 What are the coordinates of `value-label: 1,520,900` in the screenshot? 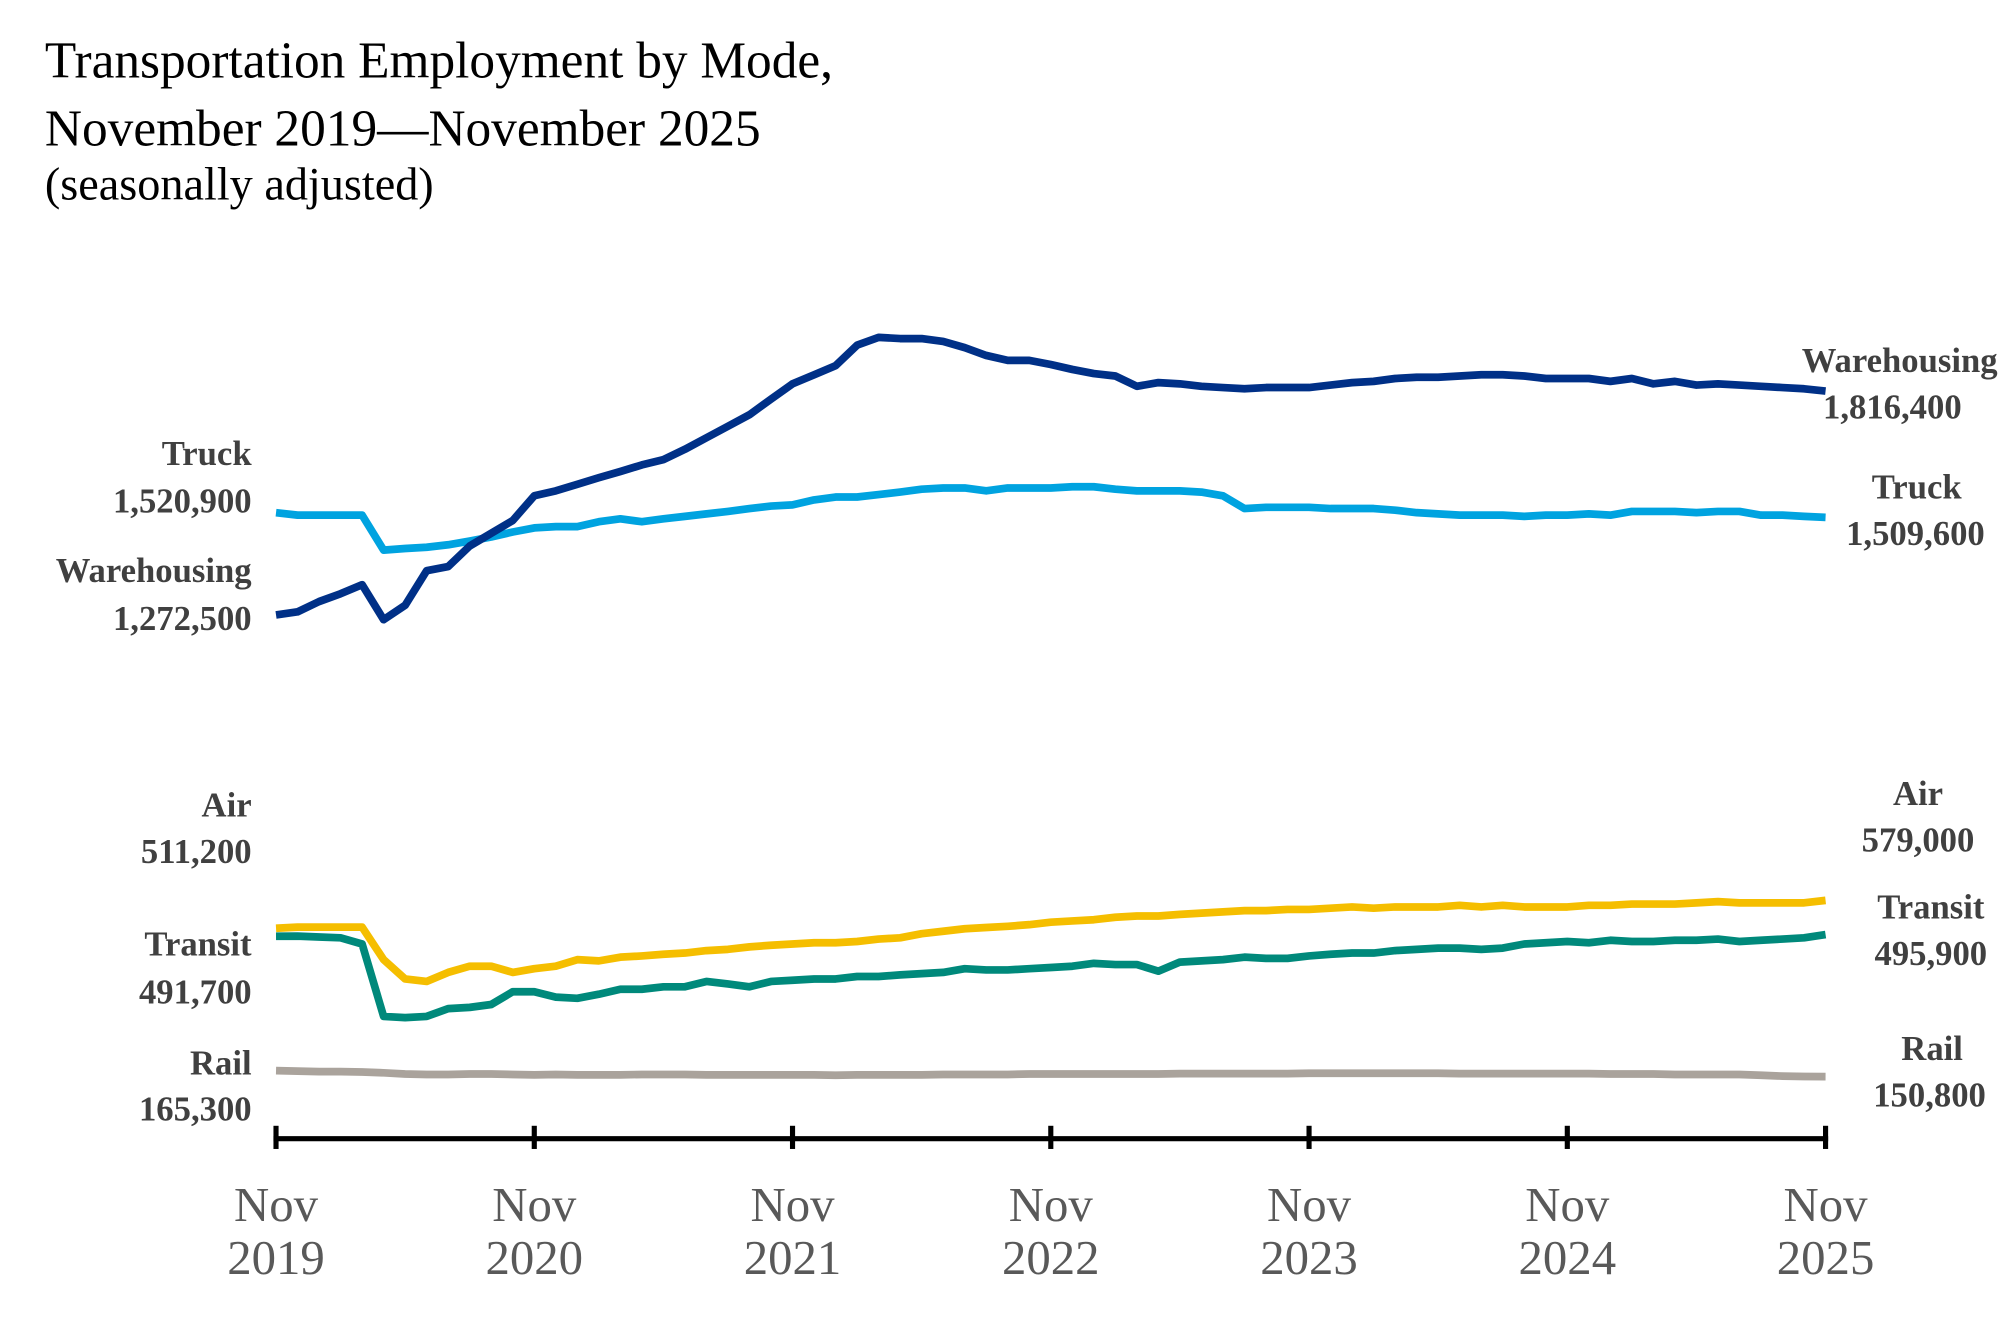 It's located at (182, 501).